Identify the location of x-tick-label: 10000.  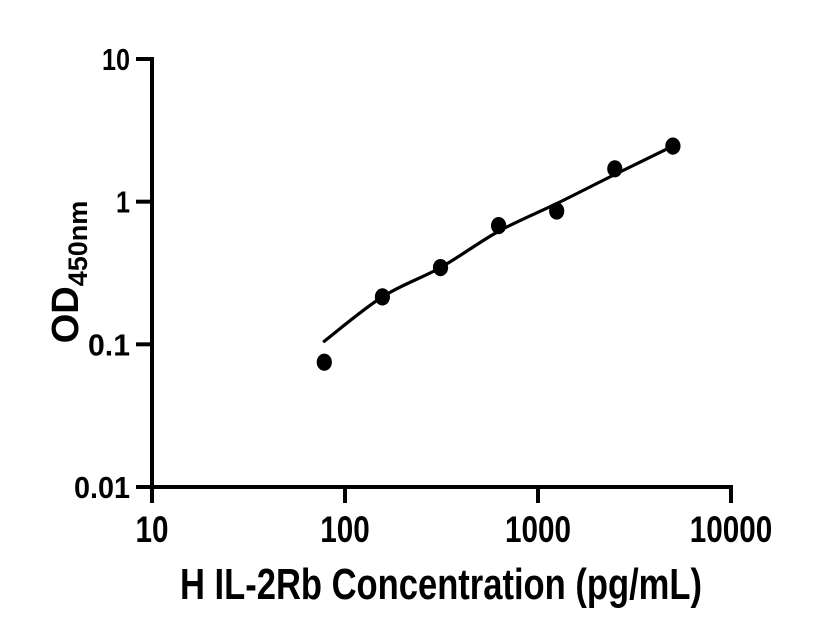
(731, 529).